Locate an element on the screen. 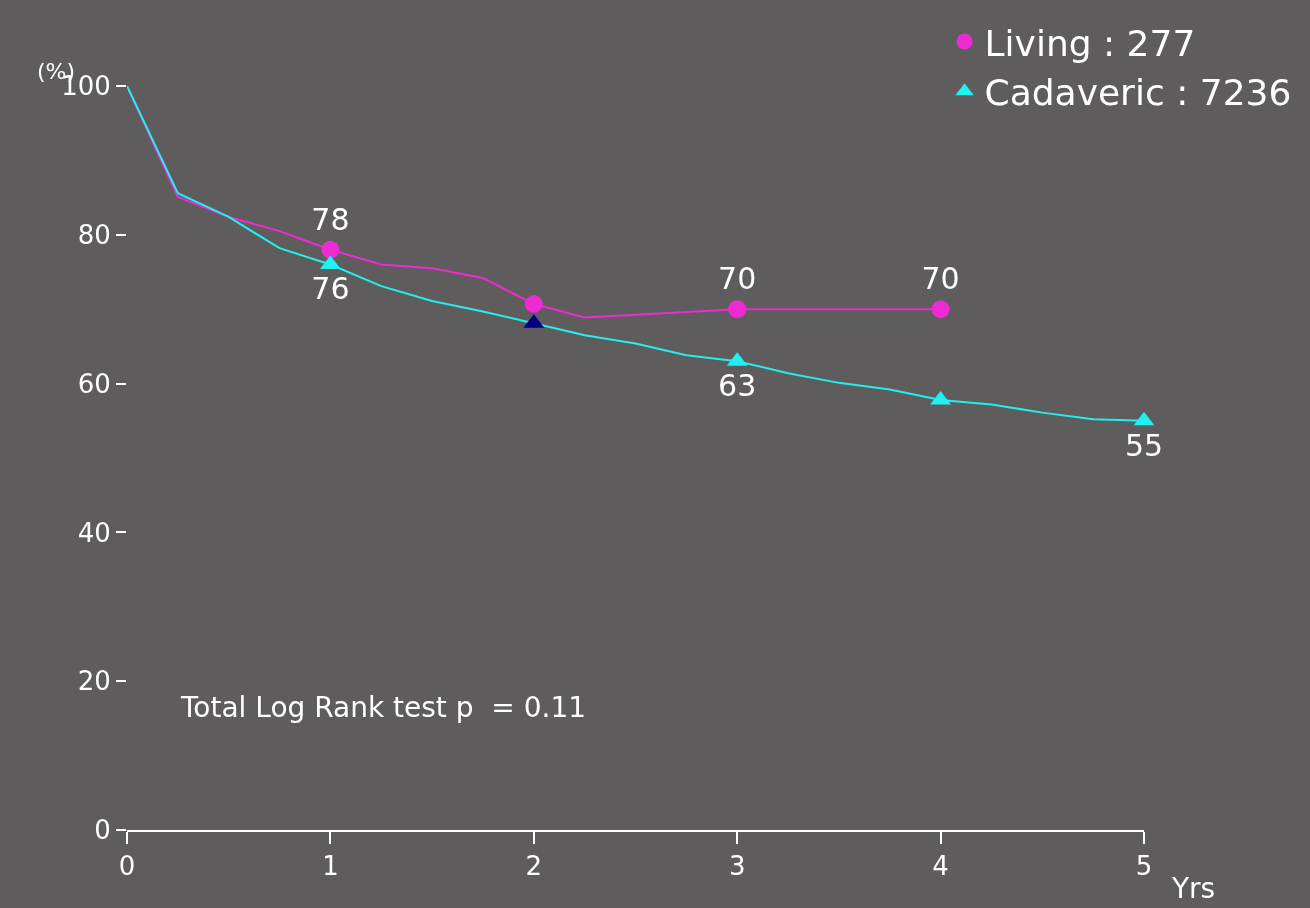 This screenshot has height=908, width=1310. x-tick-label: 1 is located at coordinates (330, 866).